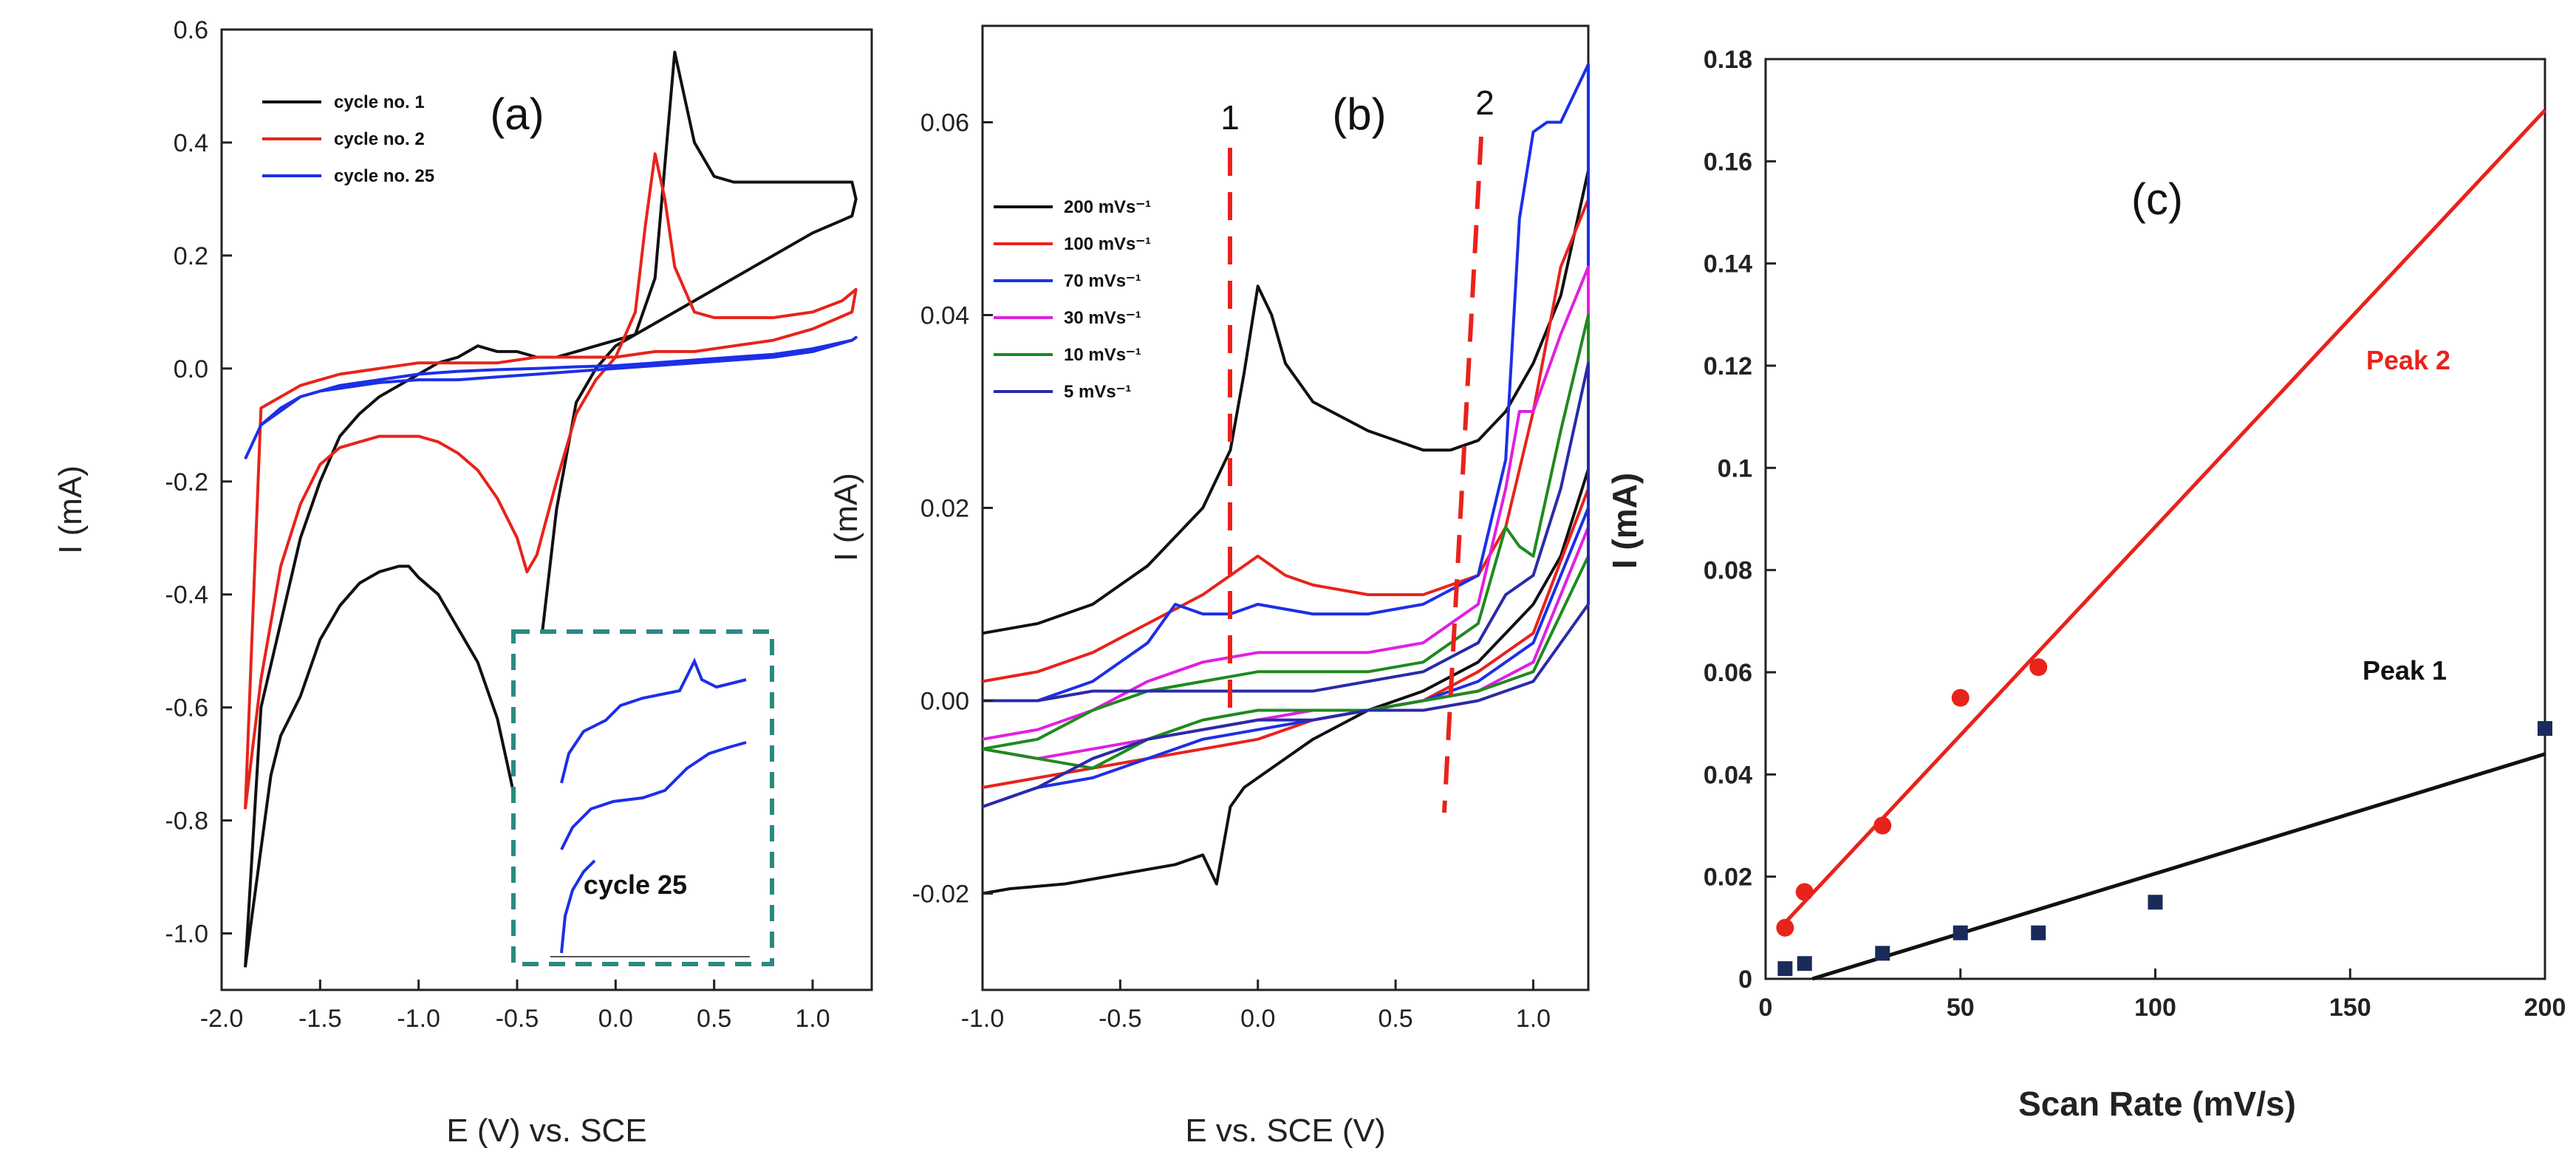  Describe the element at coordinates (1230, 117) in the screenshot. I see `peak-marker-1-label: 1` at that location.